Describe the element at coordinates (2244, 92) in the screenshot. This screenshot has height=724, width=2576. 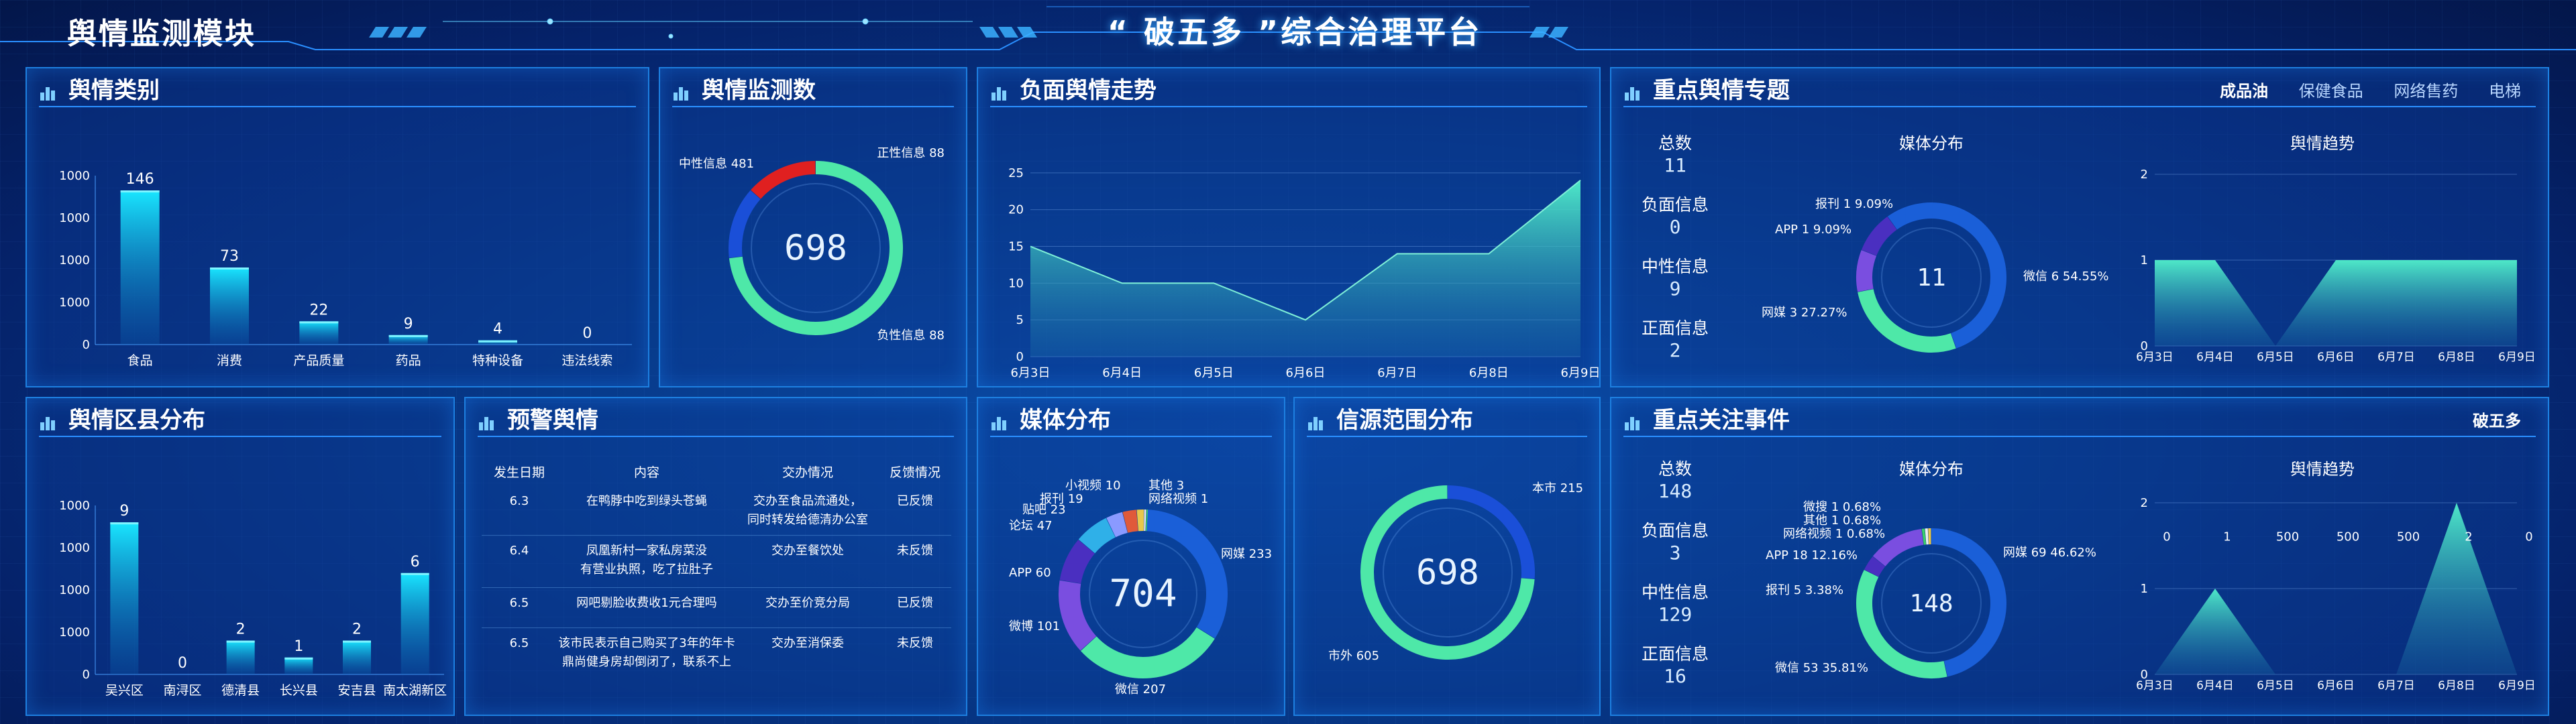
I see `tab-chengpinyou: 成品油` at that location.